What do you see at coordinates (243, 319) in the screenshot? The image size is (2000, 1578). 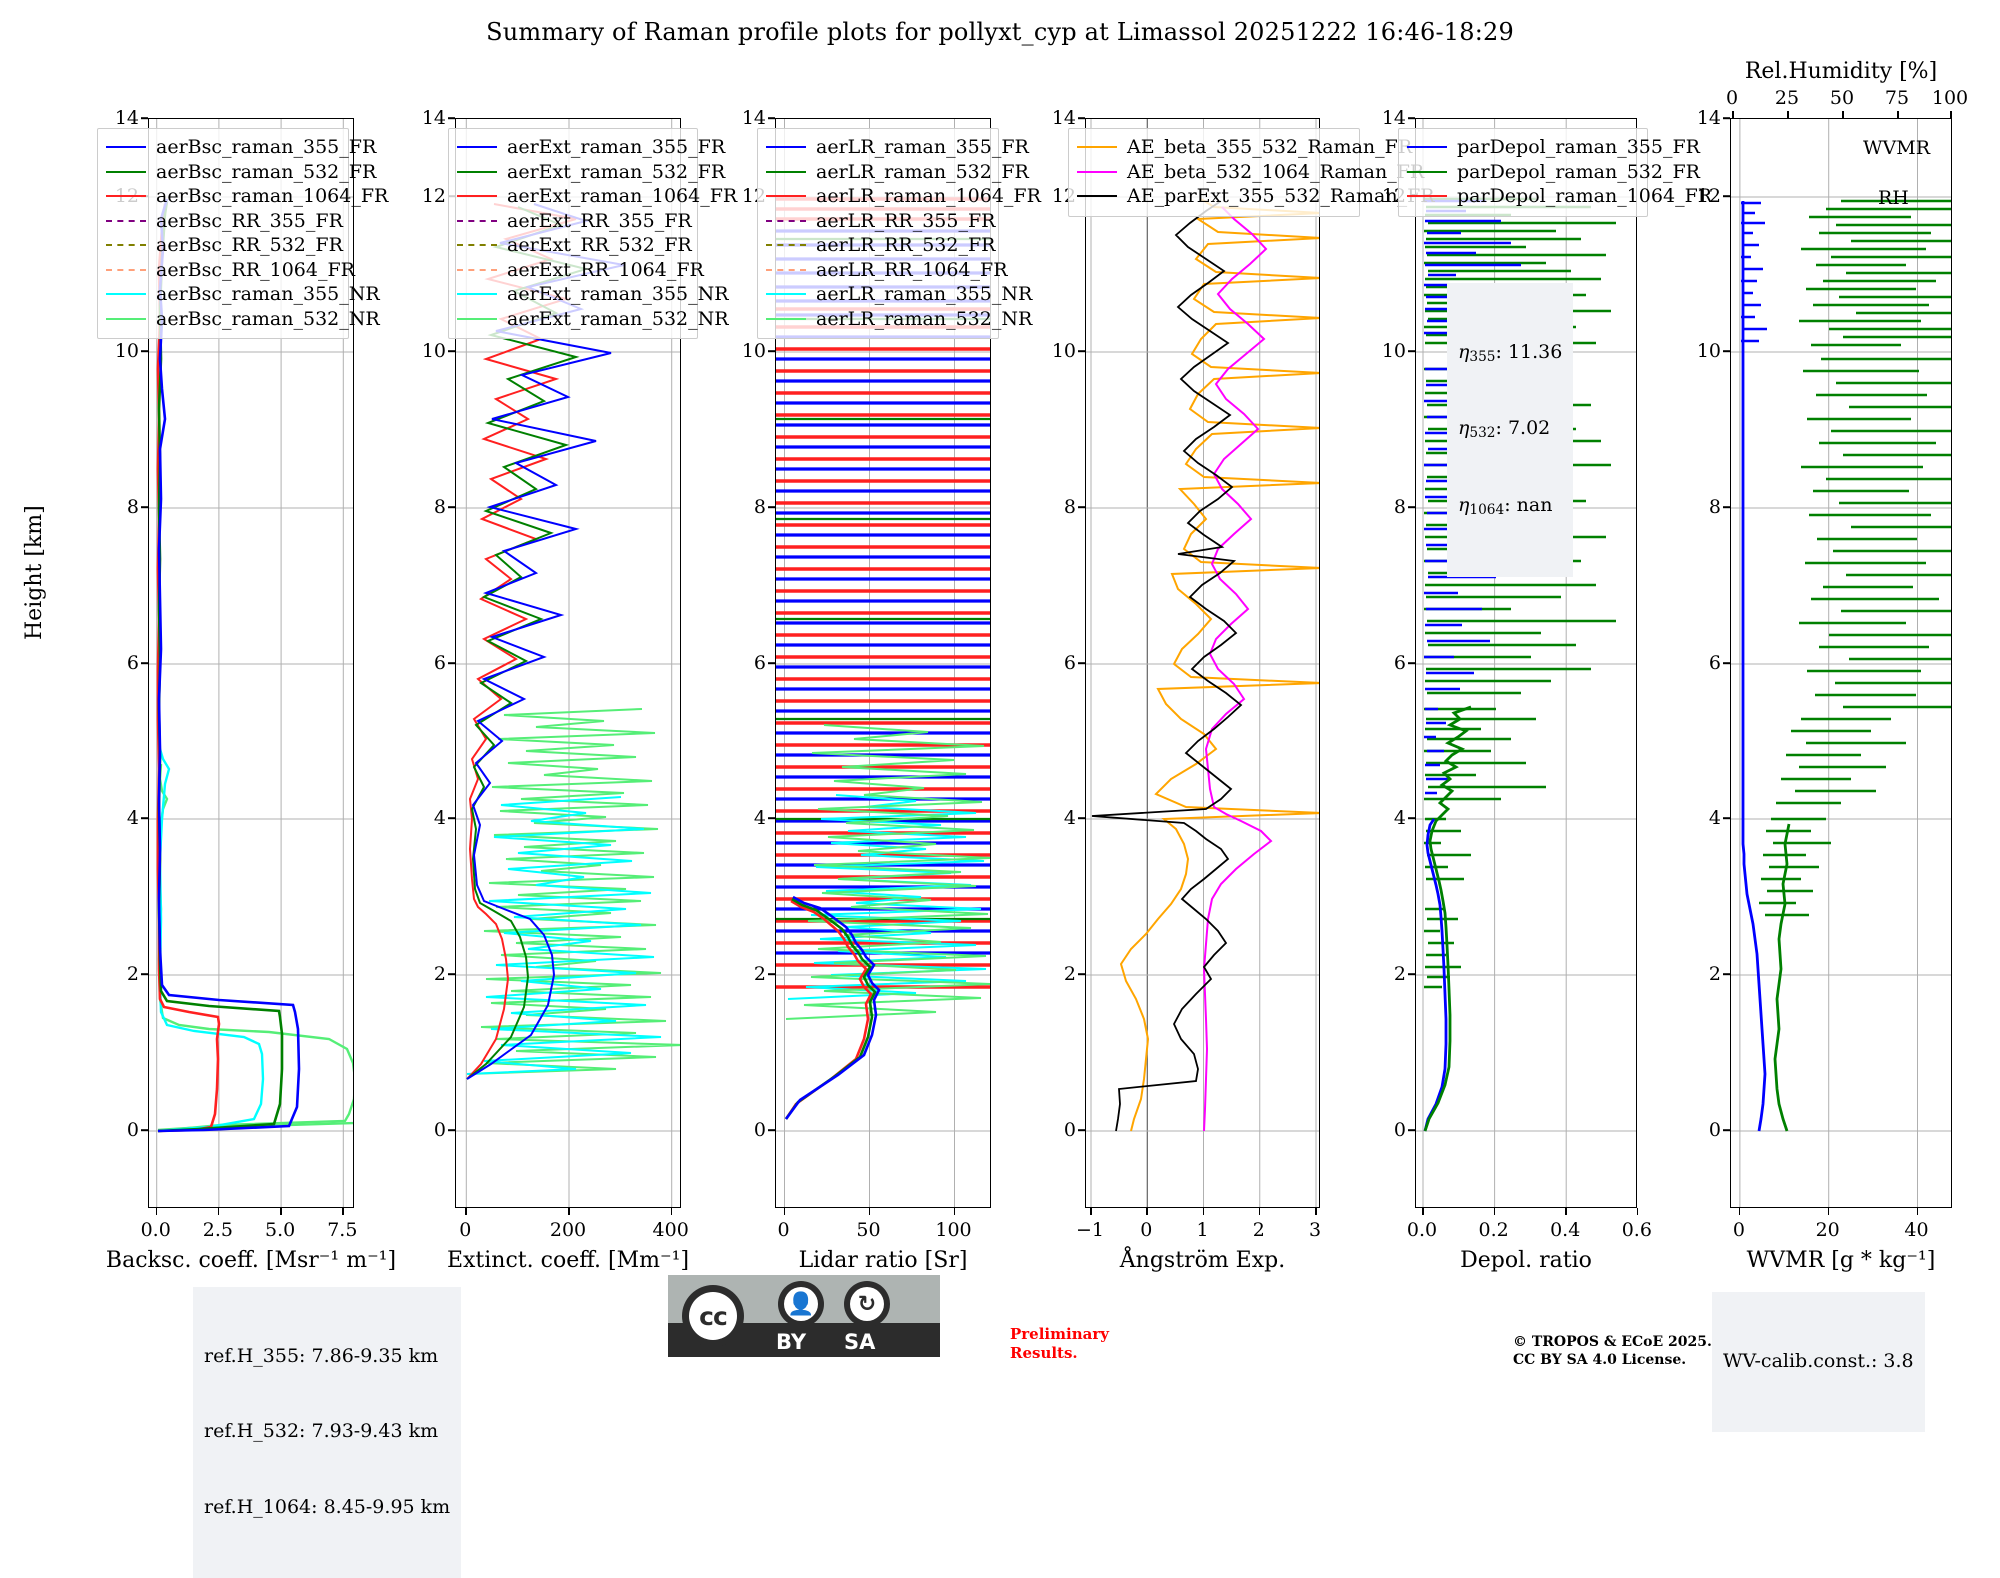 I see `legend-item: aerBsc_raman_532_NR` at bounding box center [243, 319].